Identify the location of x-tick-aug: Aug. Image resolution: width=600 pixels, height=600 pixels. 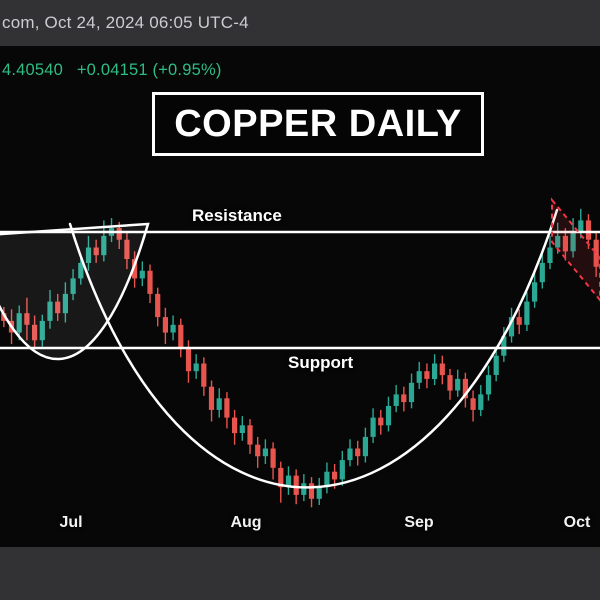
(246, 522).